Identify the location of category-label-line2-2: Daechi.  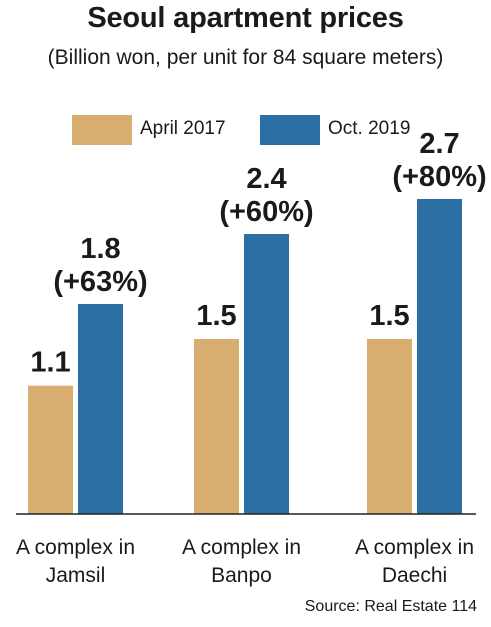
(414, 575).